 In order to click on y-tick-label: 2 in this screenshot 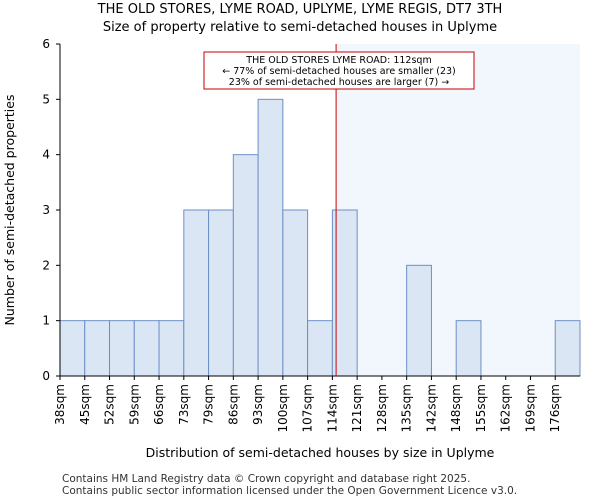, I will do `click(46, 265)`.